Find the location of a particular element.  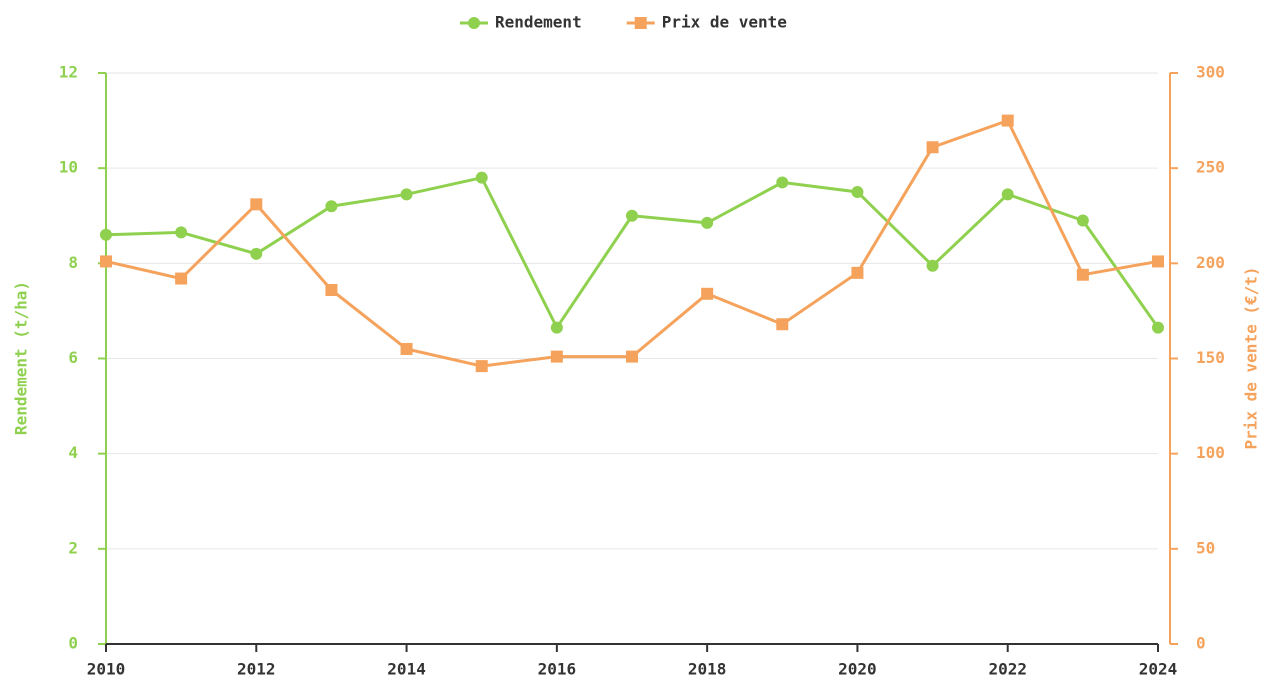

y-tick-label: 0 is located at coordinates (73, 643).